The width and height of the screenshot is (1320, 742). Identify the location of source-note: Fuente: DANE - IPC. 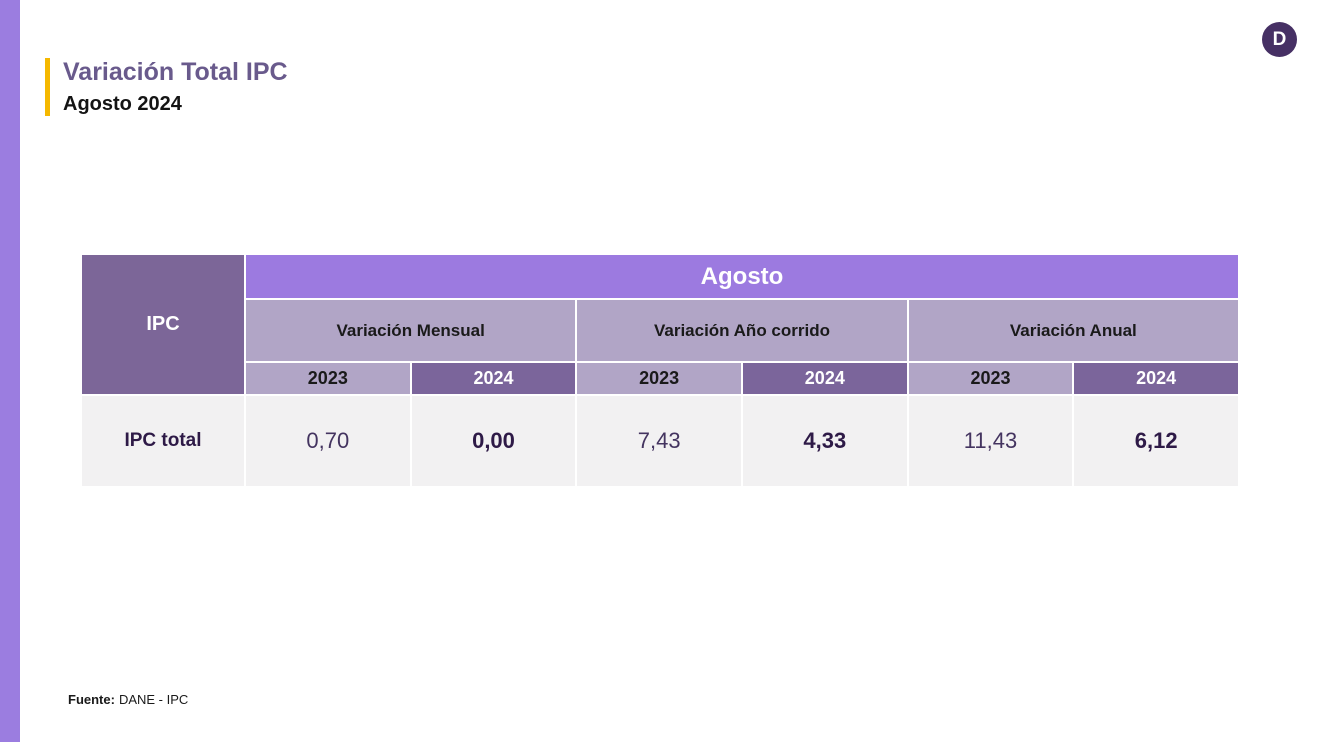
(128, 699).